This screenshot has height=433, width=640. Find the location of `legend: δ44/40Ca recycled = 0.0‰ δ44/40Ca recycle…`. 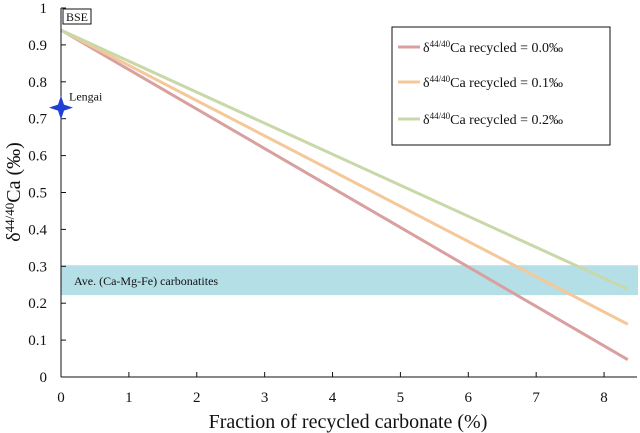

legend: δ44/40Ca recycled = 0.0‰ δ44/40Ca recycle… is located at coordinates (501, 86).